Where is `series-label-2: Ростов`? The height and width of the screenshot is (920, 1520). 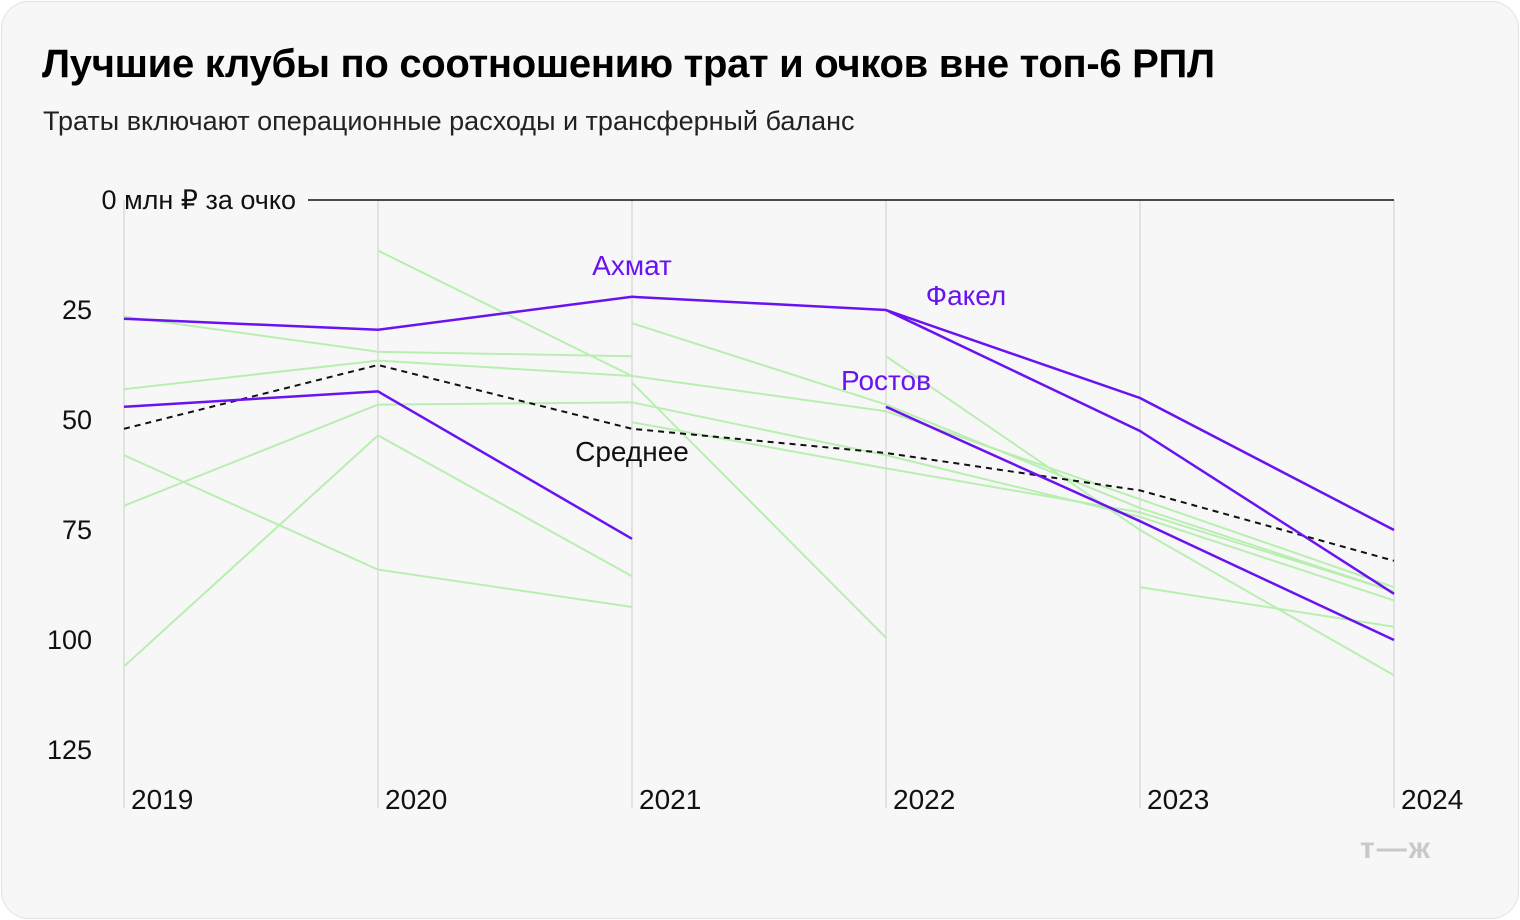
series-label-2: Ростов is located at coordinates (886, 380).